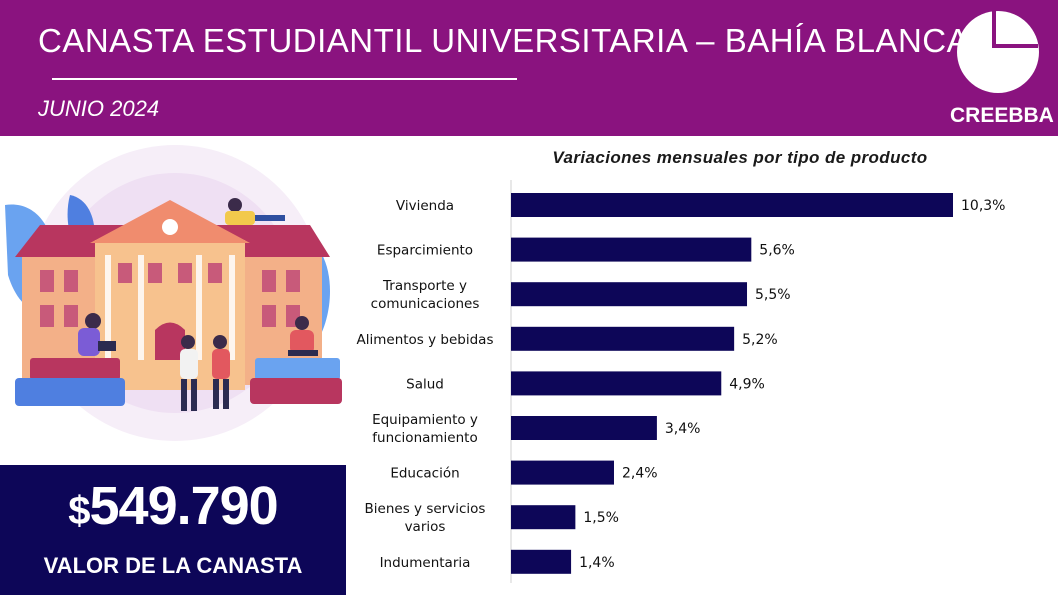  What do you see at coordinates (425, 420) in the screenshot?
I see `category-label-line: Equipamiento y` at bounding box center [425, 420].